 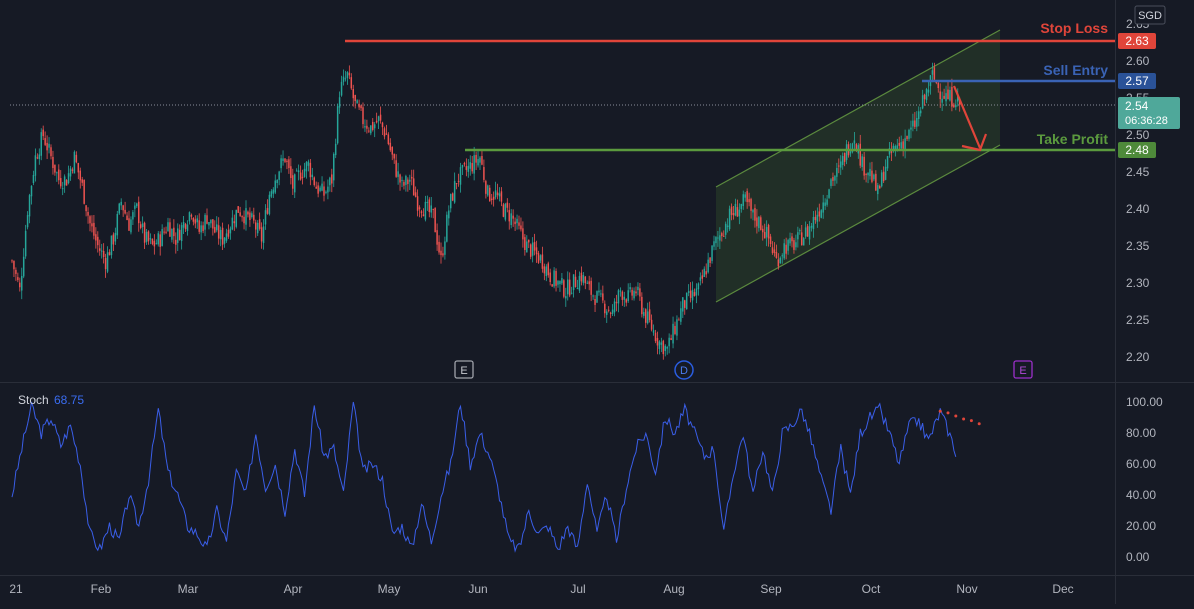 I want to click on dividend-marker: D, so click(x=684, y=370).